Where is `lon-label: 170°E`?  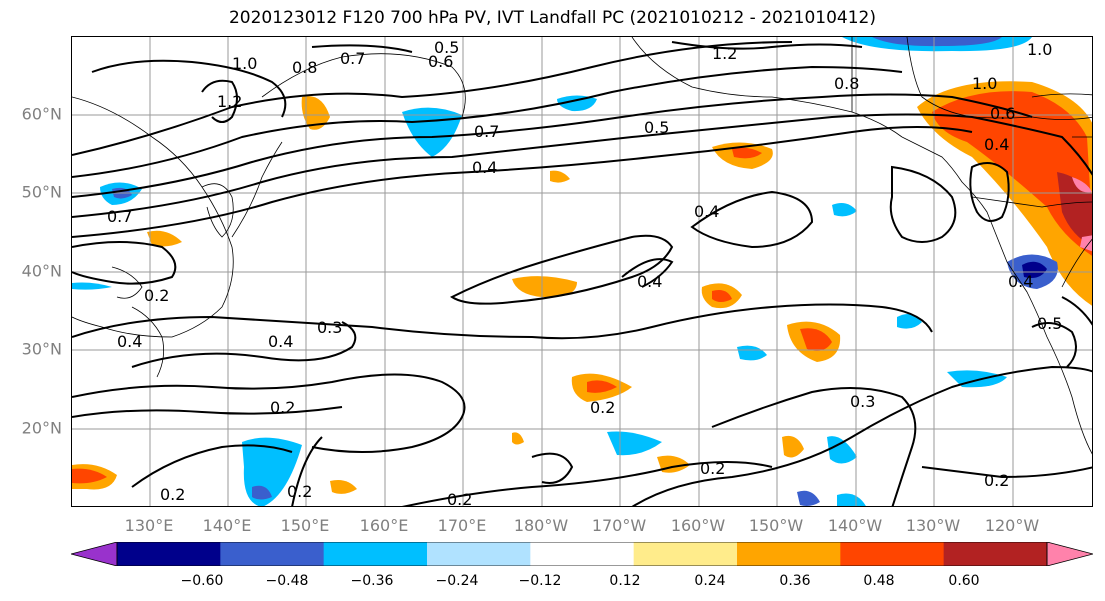
lon-label: 170°E is located at coordinates (462, 525).